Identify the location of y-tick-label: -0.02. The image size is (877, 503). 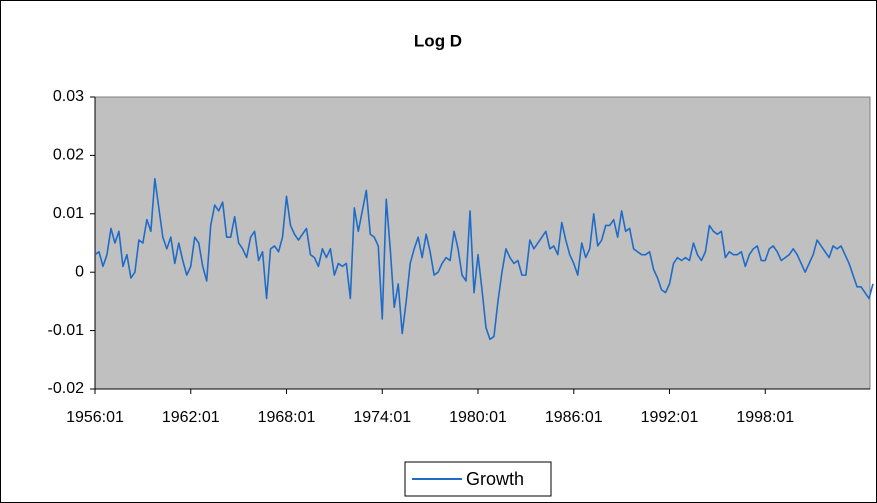
(66, 388).